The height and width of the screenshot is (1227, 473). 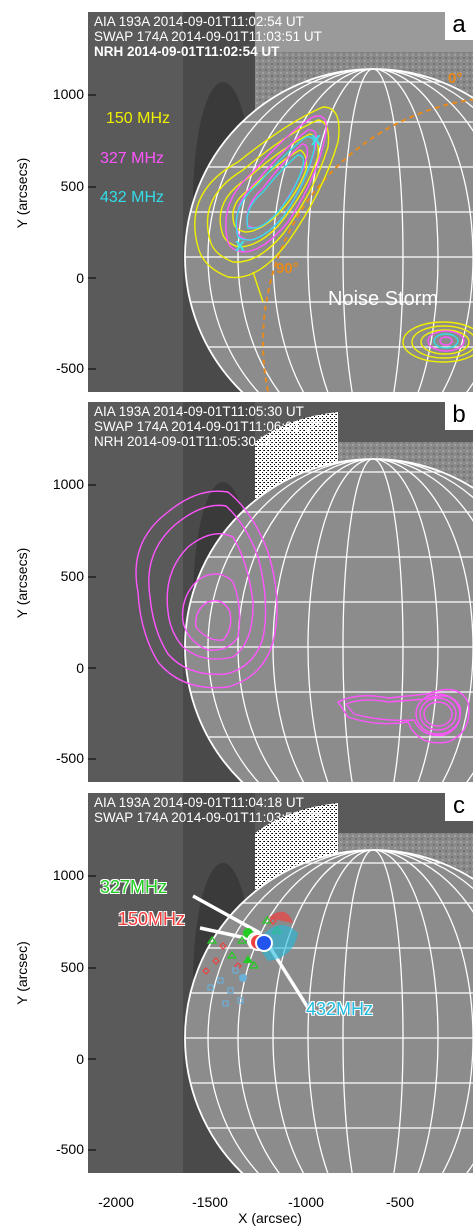 I want to click on x-tick: -1500, so click(x=210, y=1202).